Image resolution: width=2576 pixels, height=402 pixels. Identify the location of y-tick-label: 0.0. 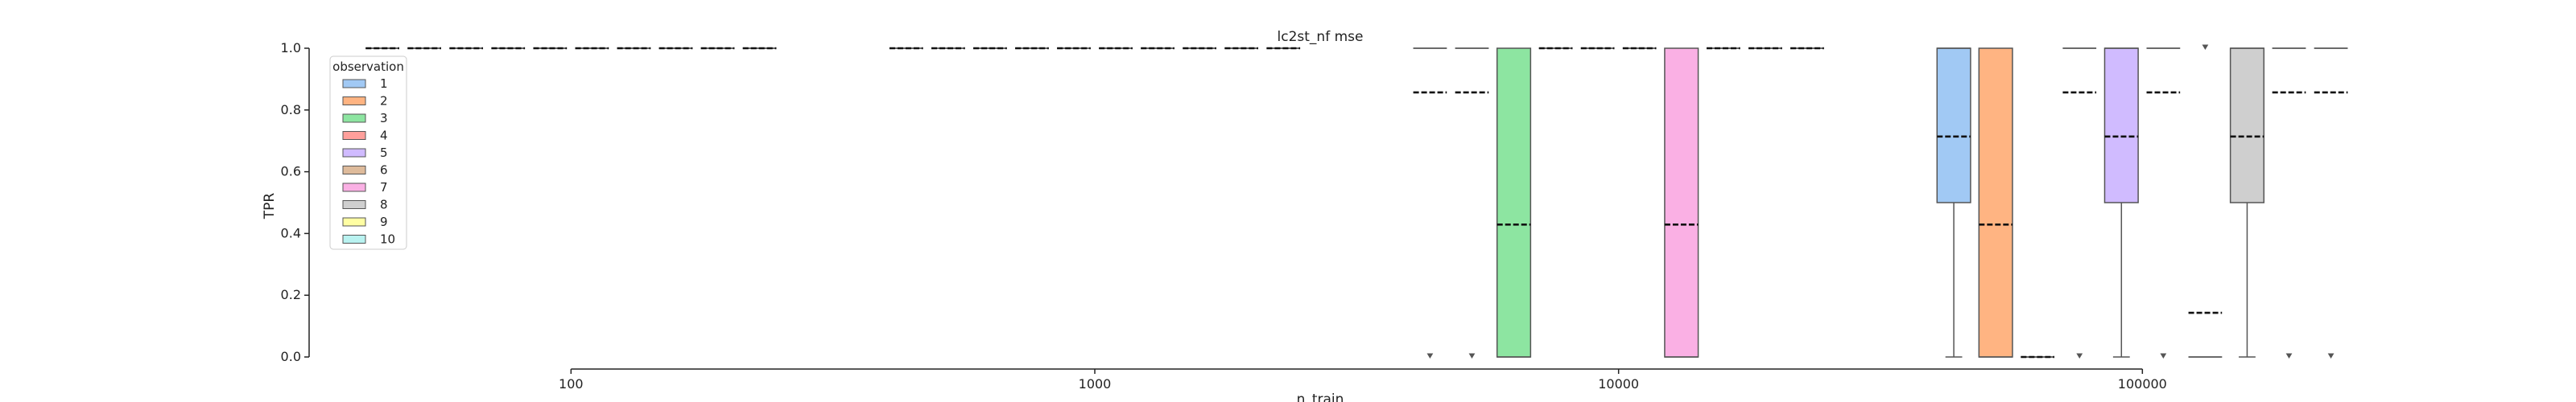
(291, 356).